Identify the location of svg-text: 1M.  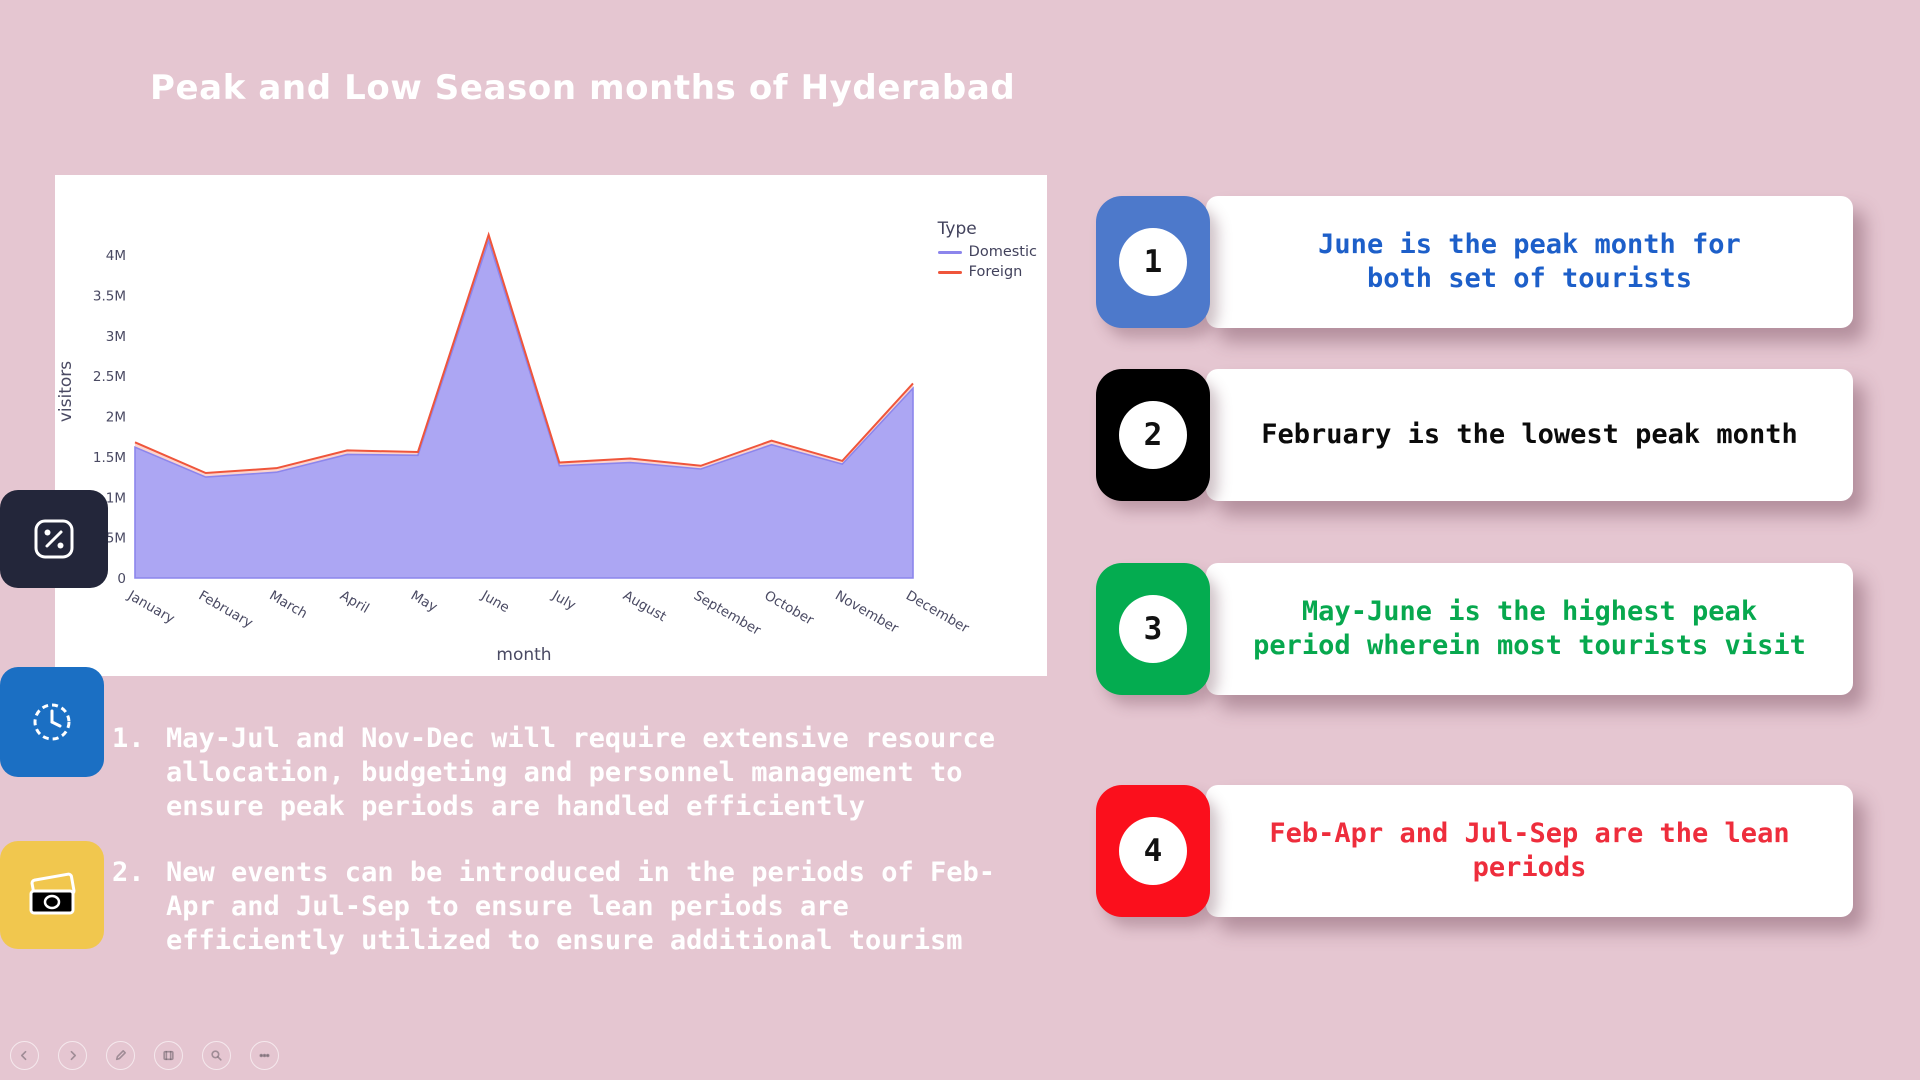
(116, 498).